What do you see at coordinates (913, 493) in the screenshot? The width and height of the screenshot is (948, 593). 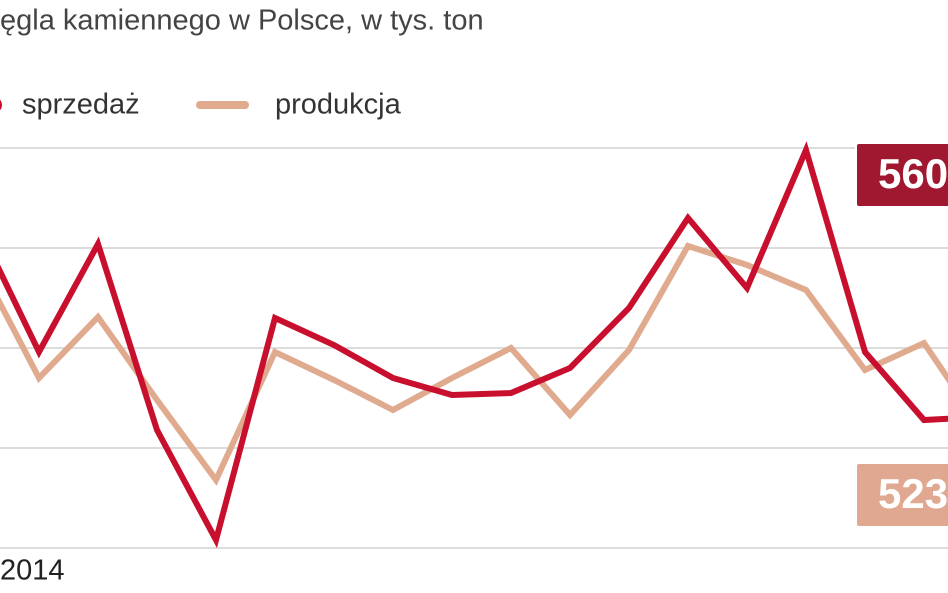 I see `value-badge-text: 523` at bounding box center [913, 493].